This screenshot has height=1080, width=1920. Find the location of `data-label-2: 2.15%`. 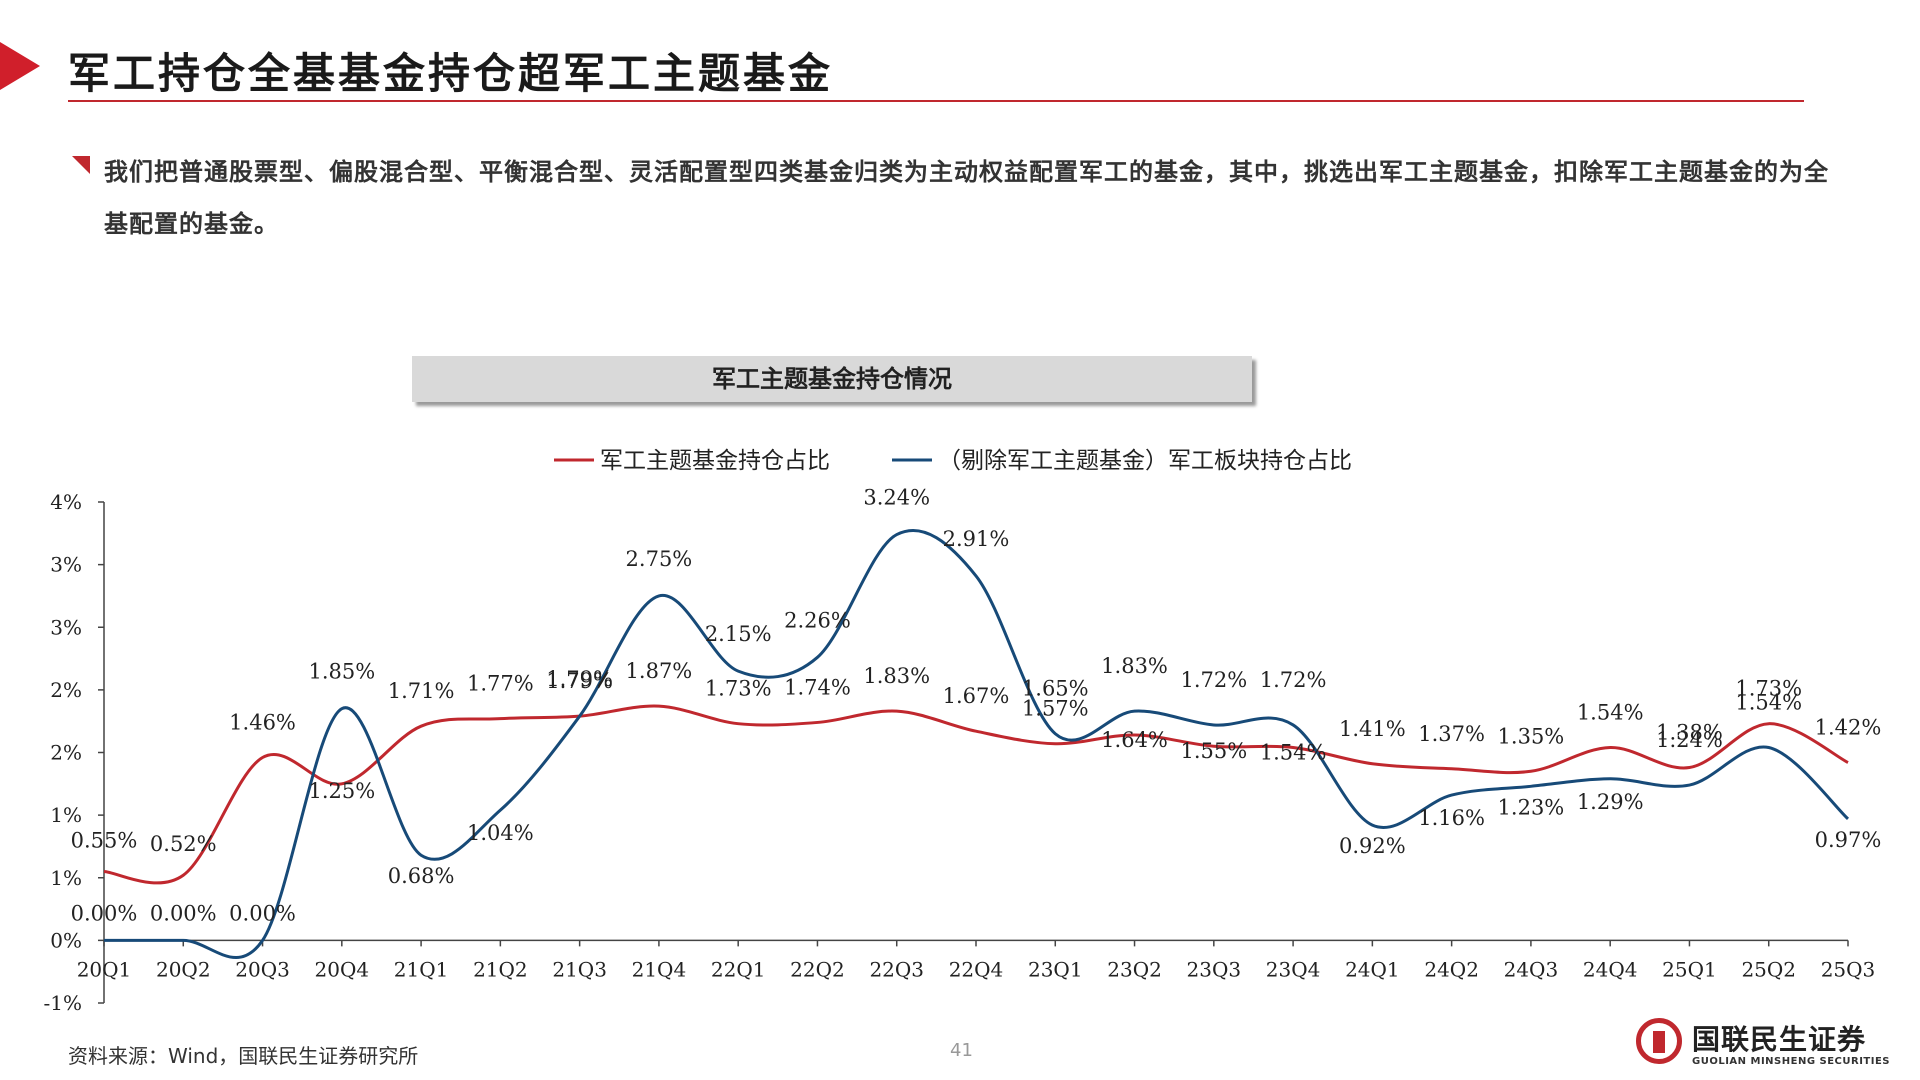

data-label-2: 2.15% is located at coordinates (738, 634).